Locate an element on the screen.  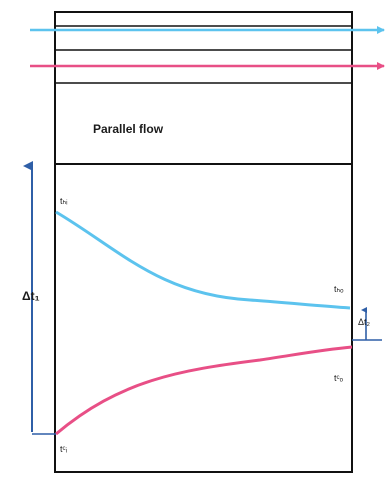
cold-outlet-label: tᶜₒ is located at coordinates (339, 378).